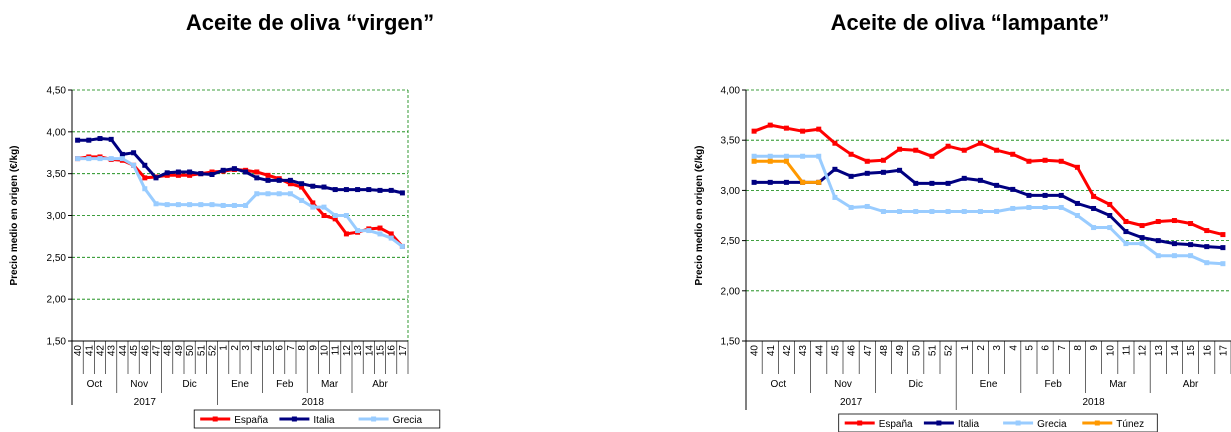  What do you see at coordinates (755, 351) in the screenshot?
I see `lampante-week-label: 40` at bounding box center [755, 351].